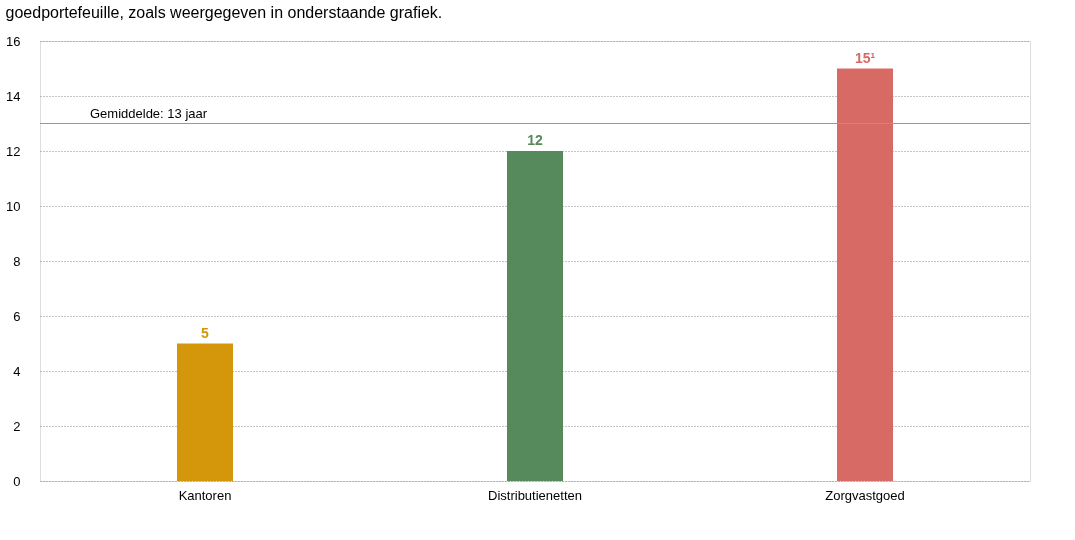 Image resolution: width=1075 pixels, height=540 pixels. I want to click on y-tick-label: 16, so click(13, 41).